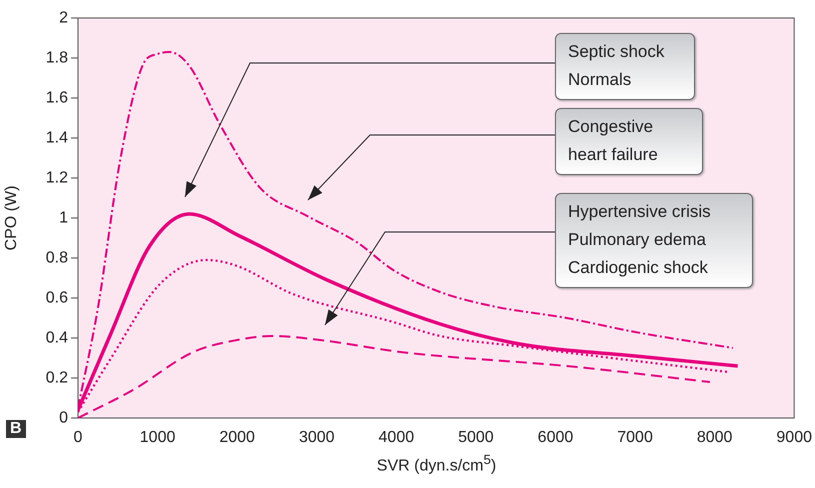  What do you see at coordinates (57, 297) in the screenshot?
I see `y-tick-label: 0.6` at bounding box center [57, 297].